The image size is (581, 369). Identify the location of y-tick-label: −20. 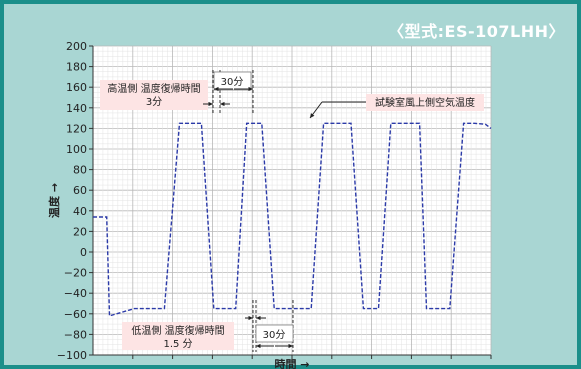
(75, 273).